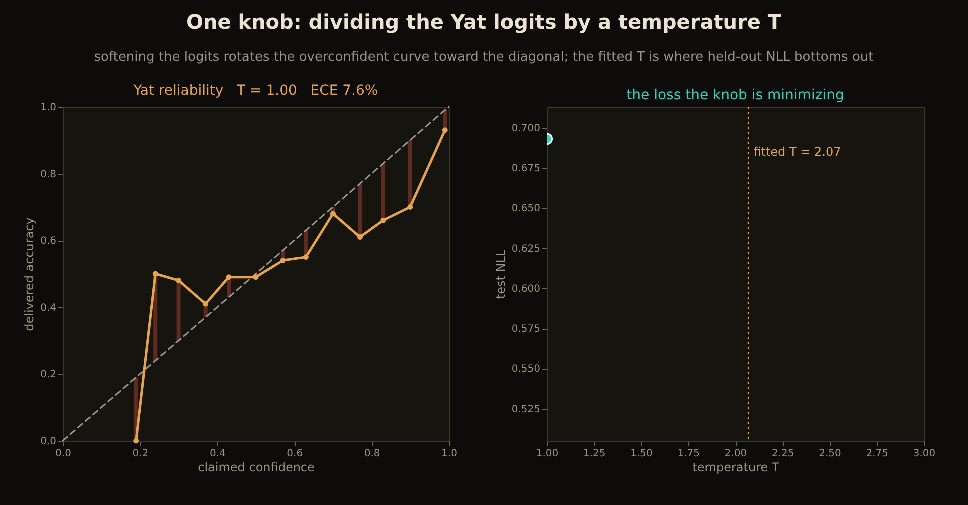 The width and height of the screenshot is (968, 505). What do you see at coordinates (48, 375) in the screenshot?
I see `y-tick-label: 0.2` at bounding box center [48, 375].